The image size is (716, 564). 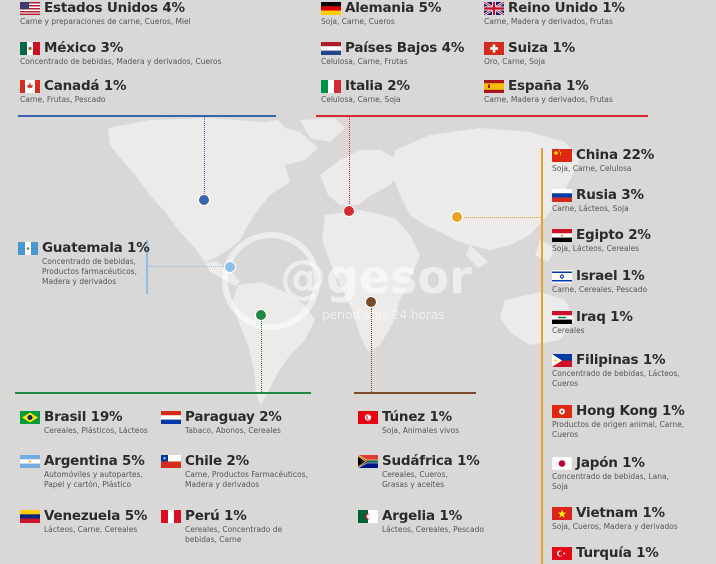 What do you see at coordinates (548, 86) in the screenshot?
I see `country-name: España 1%` at bounding box center [548, 86].